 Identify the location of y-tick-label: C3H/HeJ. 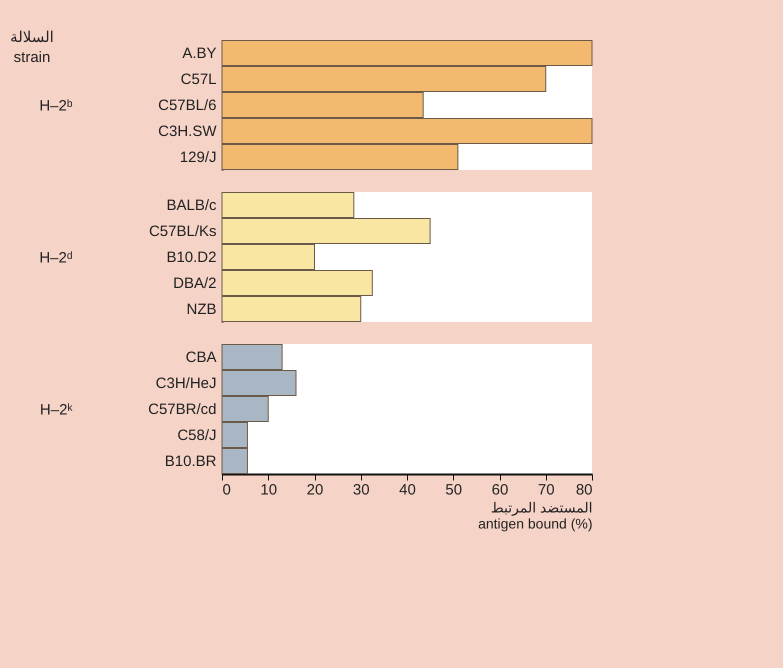
(186, 383).